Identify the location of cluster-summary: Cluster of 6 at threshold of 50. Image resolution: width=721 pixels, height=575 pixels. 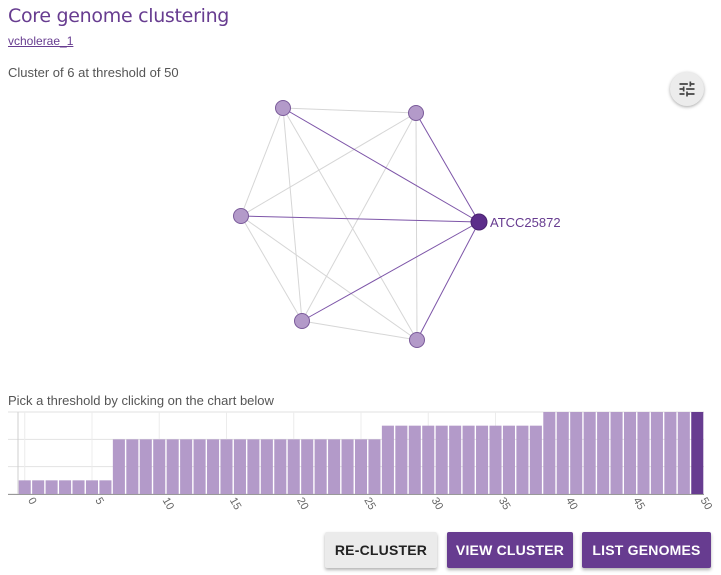
(93, 72).